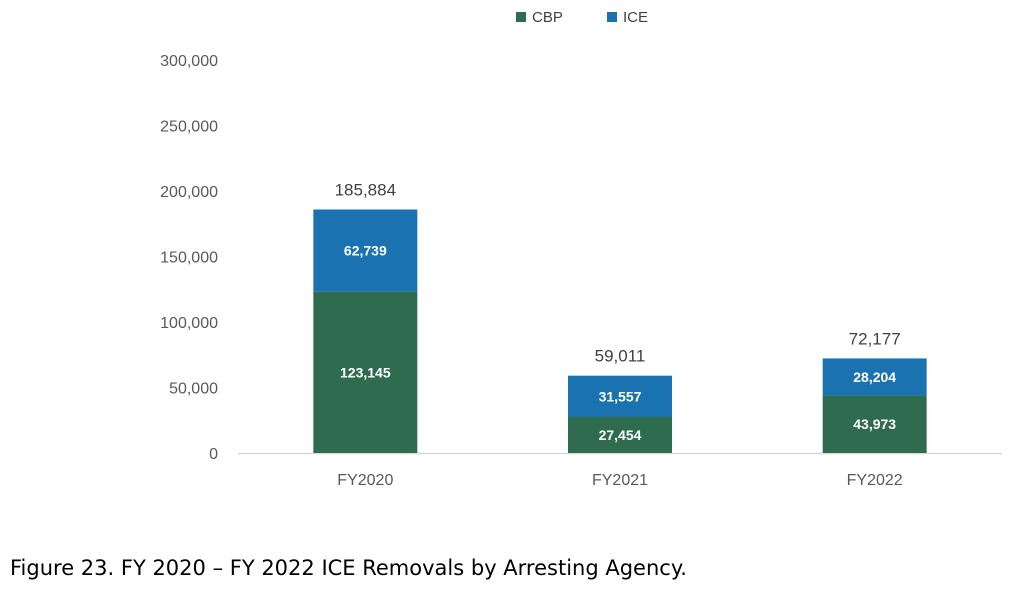  I want to click on legend-swatch-ice, so click(612, 17).